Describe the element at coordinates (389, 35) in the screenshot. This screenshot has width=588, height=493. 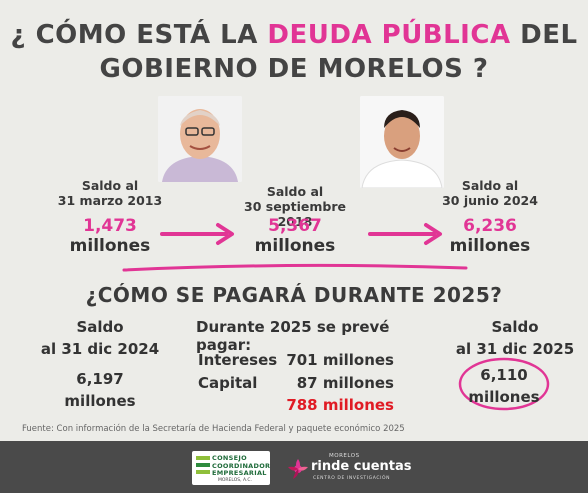
I see `title-highlight: DEUDA PÚBLICA` at that location.